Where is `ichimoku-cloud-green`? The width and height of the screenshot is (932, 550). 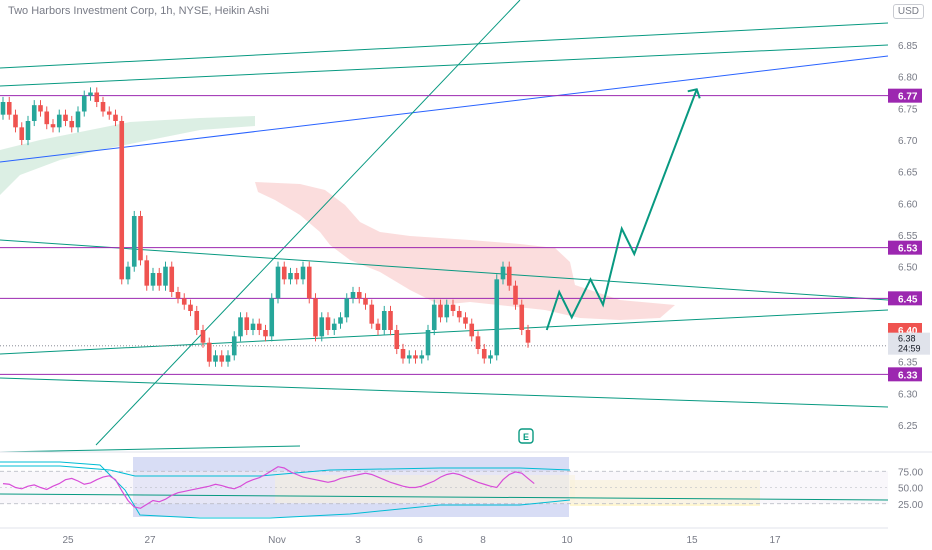
ichimoku-cloud-green is located at coordinates (127, 155).